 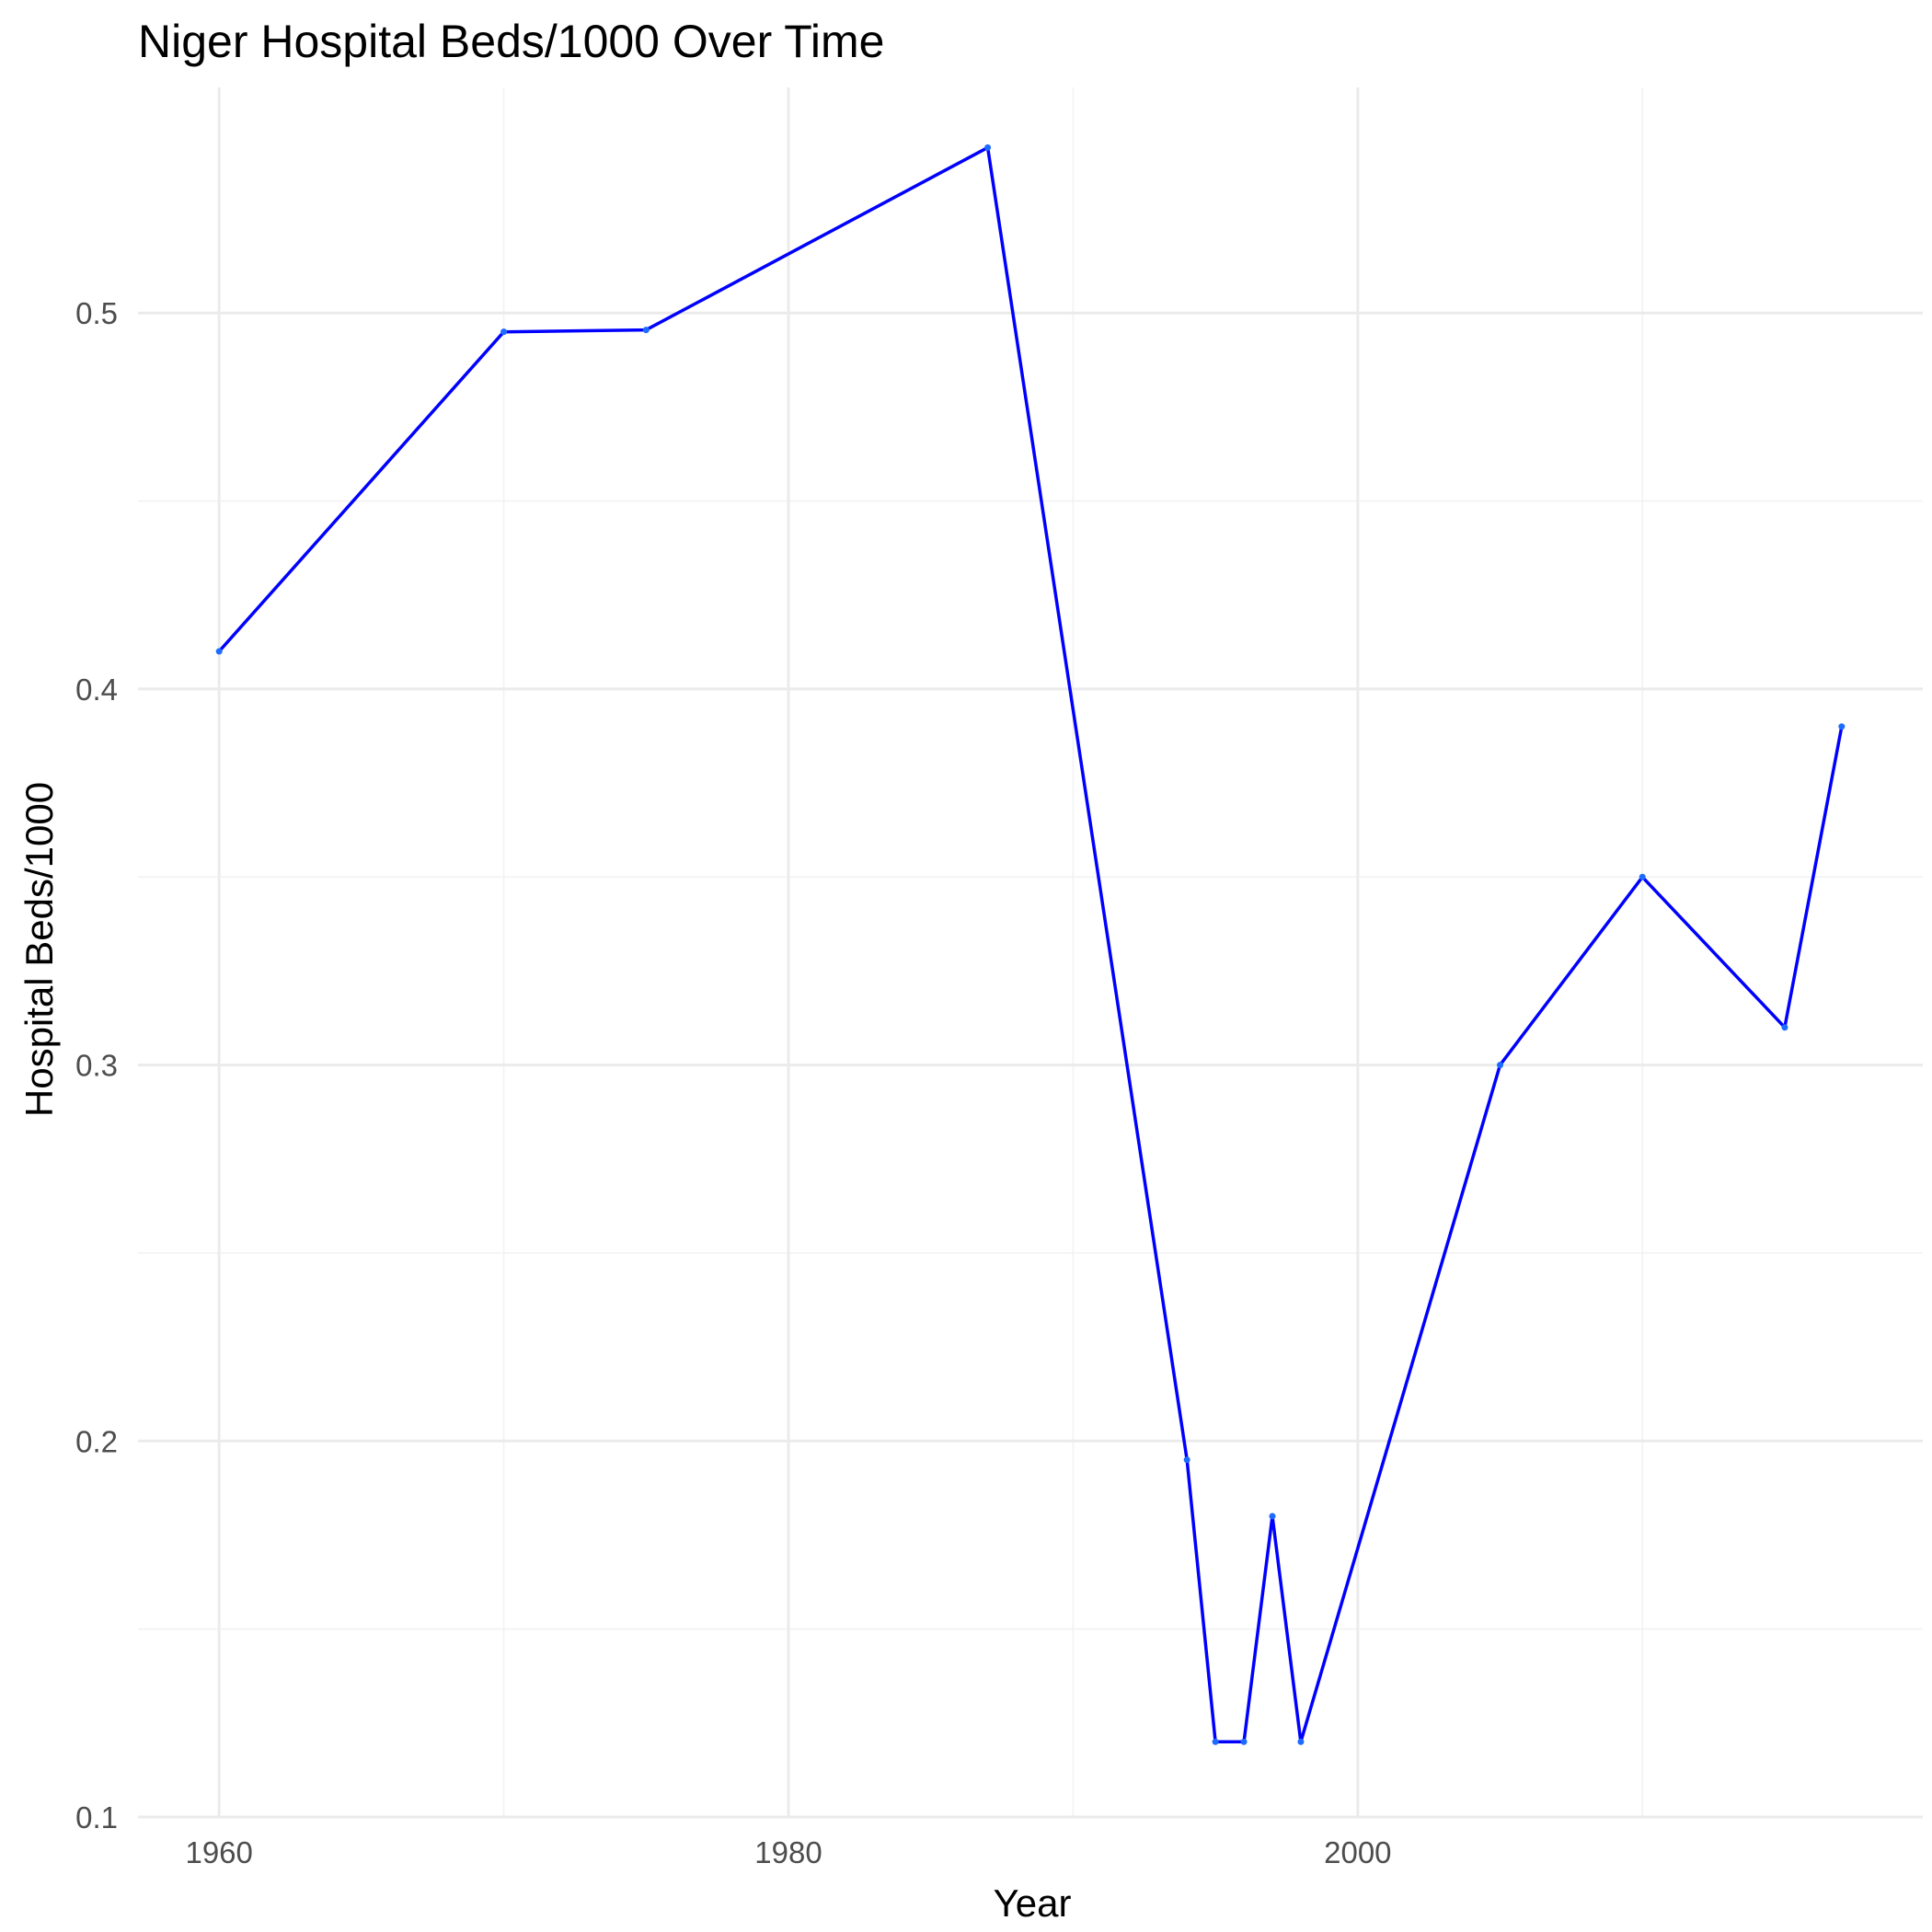 I want to click on x-axis-ticks: 1960 1980 2000, so click(x=788, y=1852).